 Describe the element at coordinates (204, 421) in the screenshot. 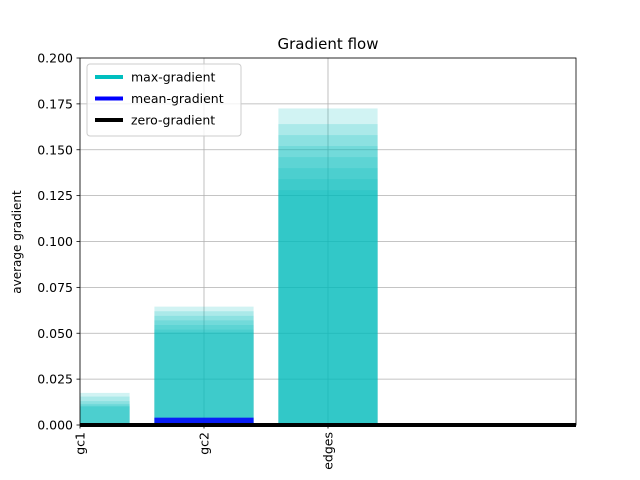

I see `mean-gradient-bar-gc2` at that location.